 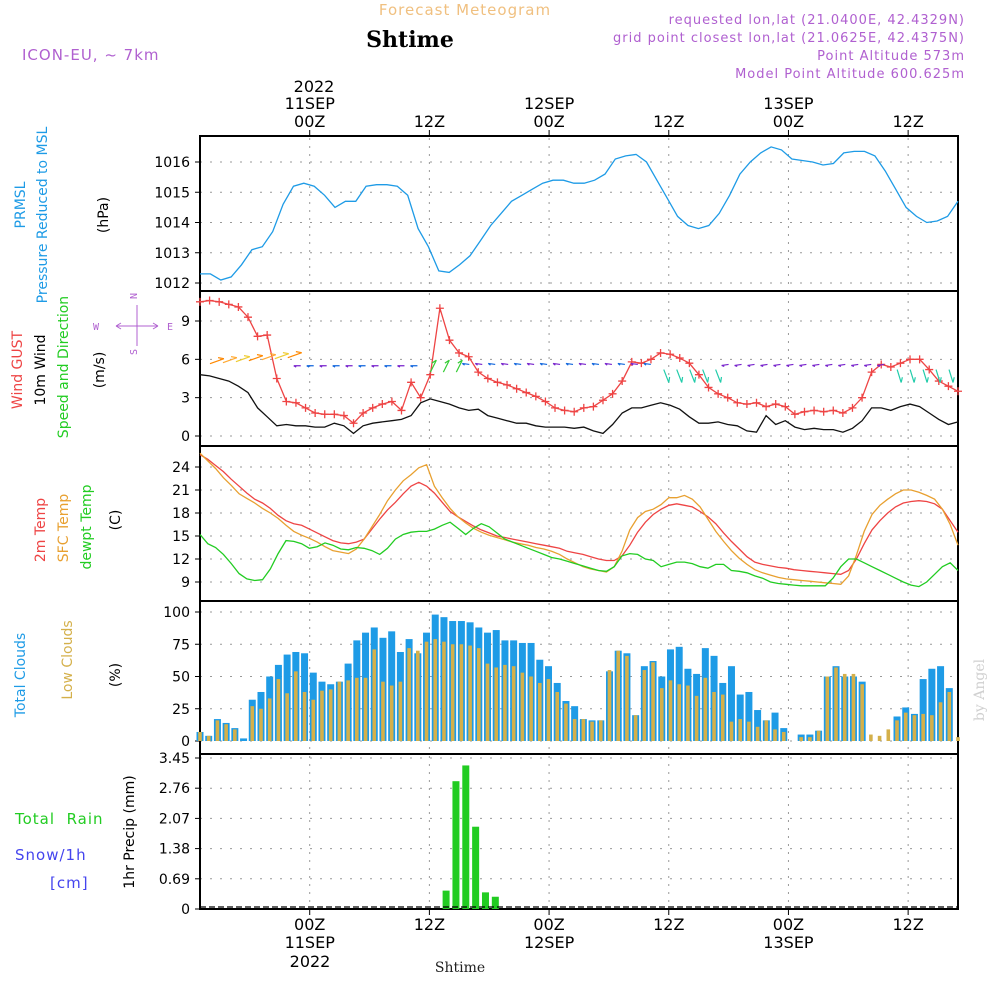 What do you see at coordinates (579, 514) in the screenshot?
I see `temp-2m-line` at bounding box center [579, 514].